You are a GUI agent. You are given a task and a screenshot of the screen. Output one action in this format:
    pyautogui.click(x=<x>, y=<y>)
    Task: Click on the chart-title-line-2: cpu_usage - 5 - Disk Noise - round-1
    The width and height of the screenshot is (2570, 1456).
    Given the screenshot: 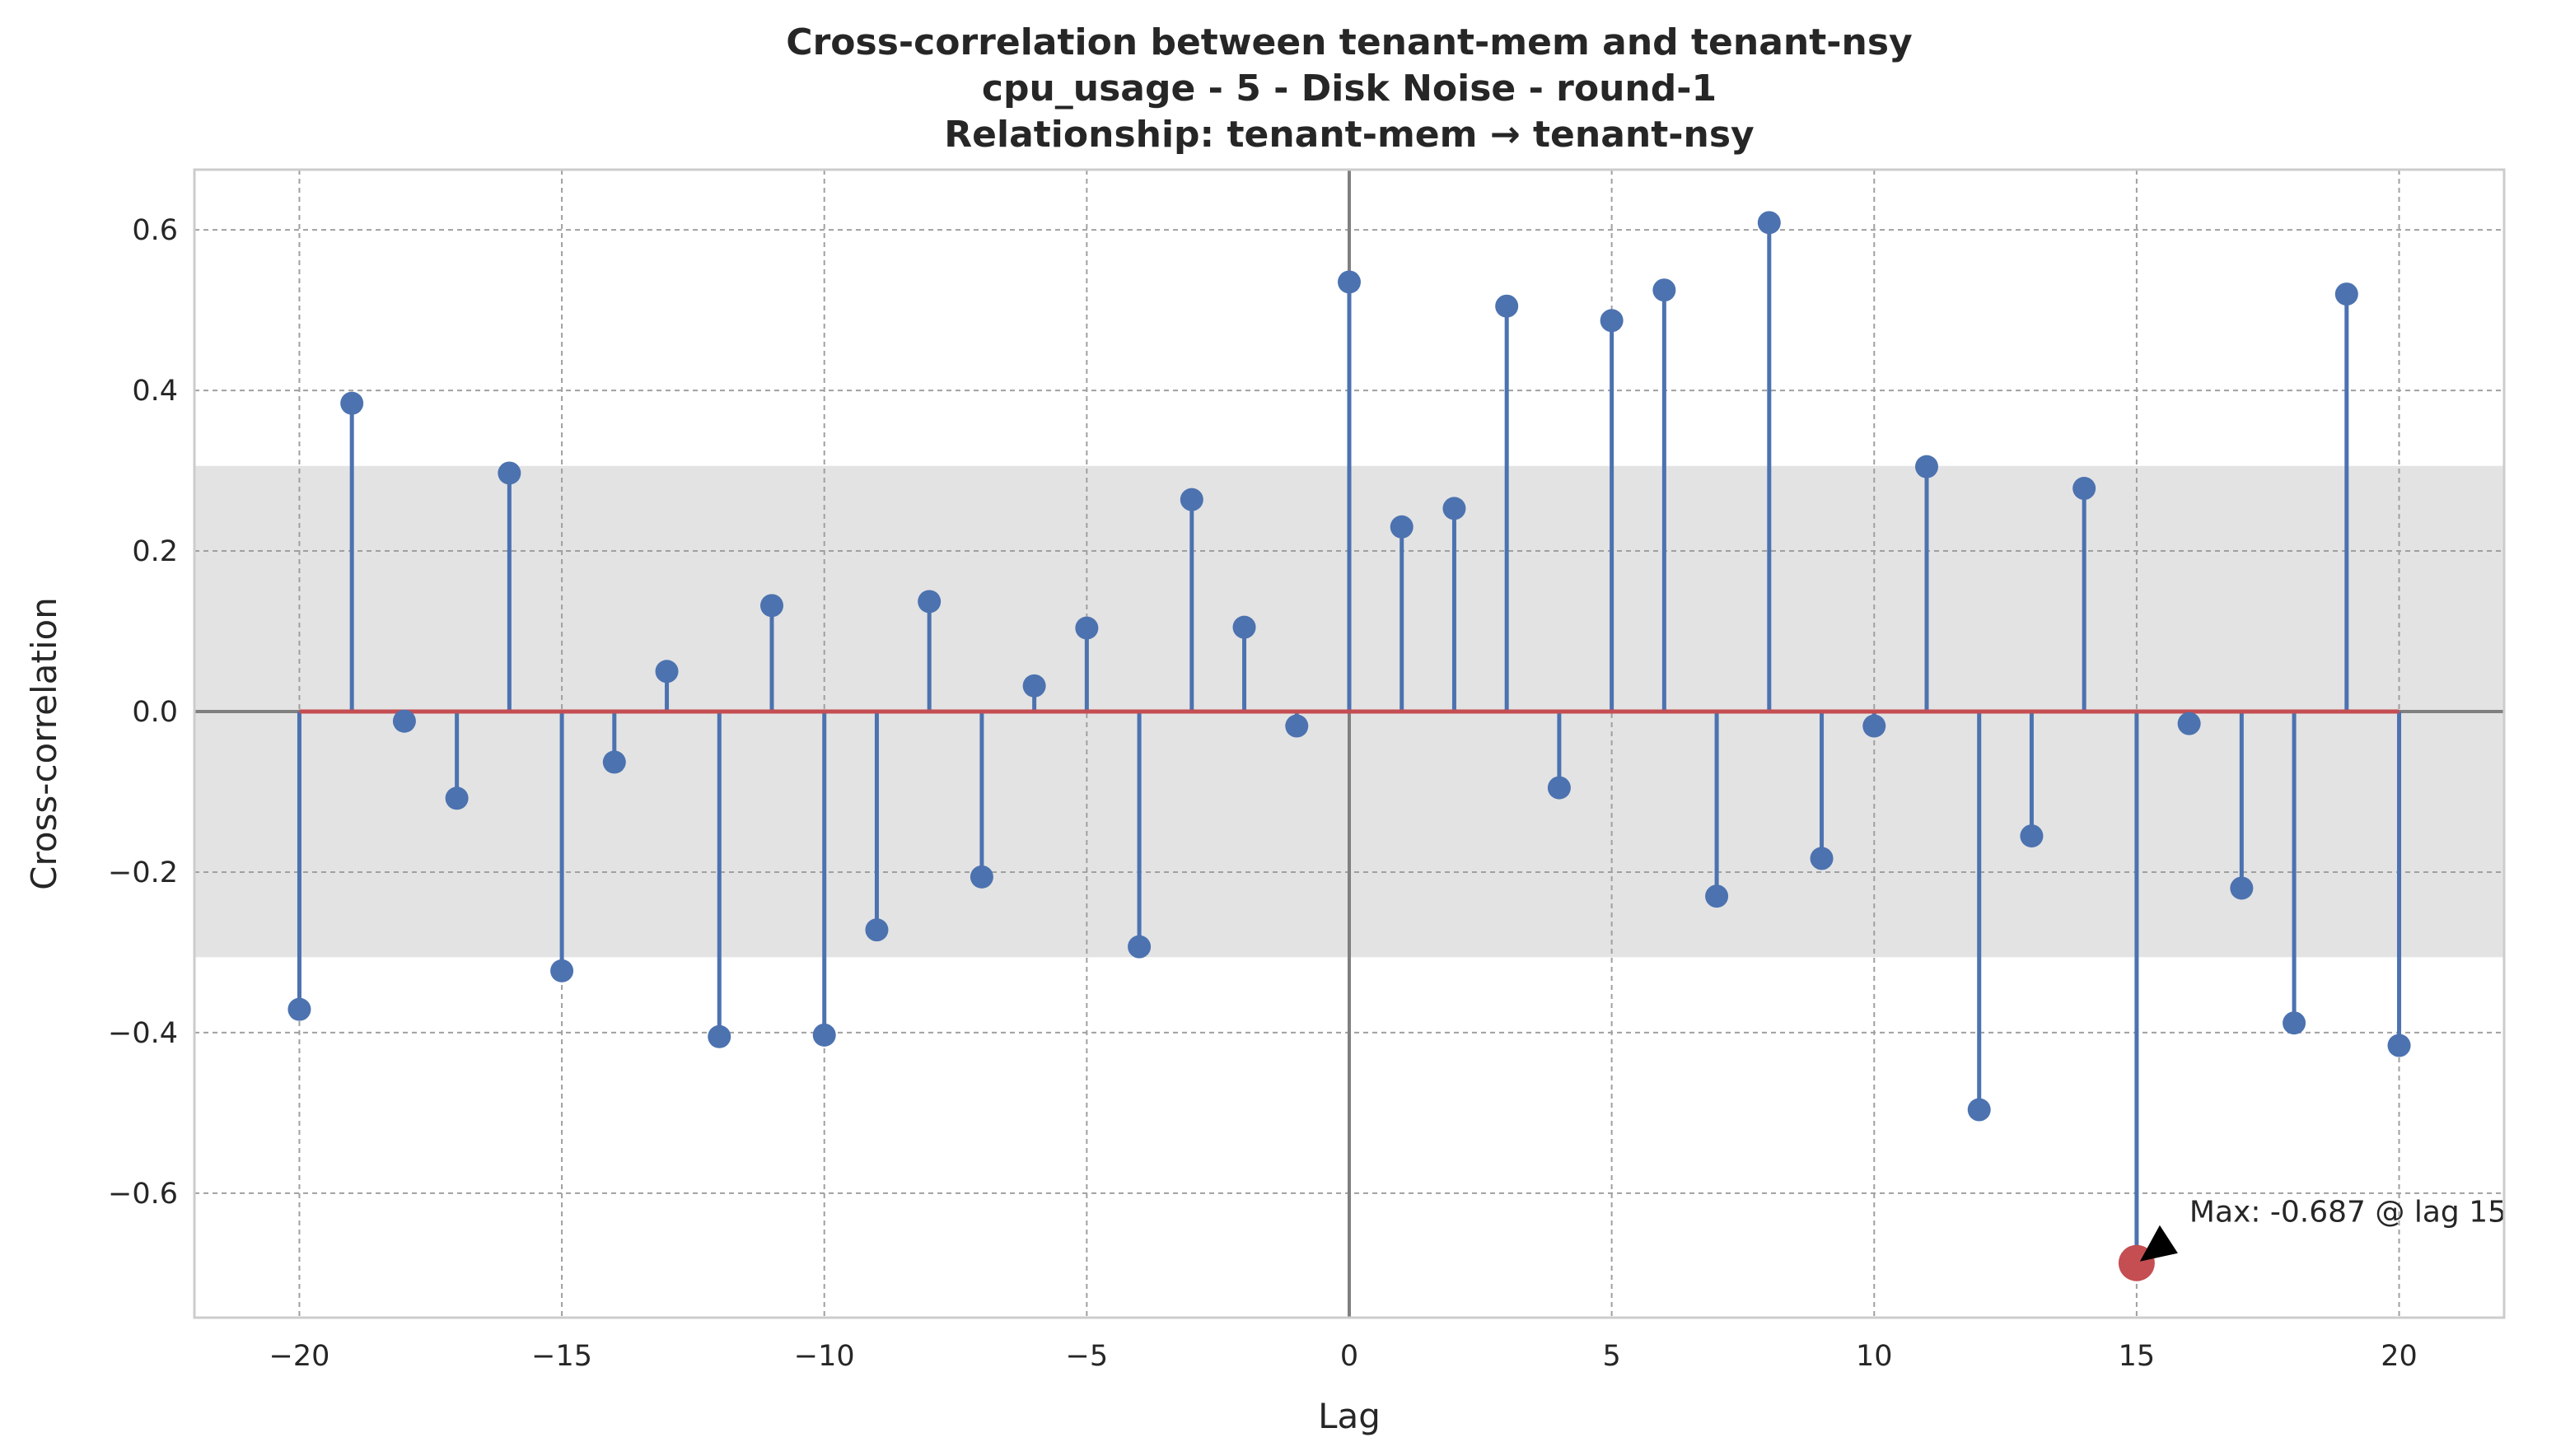 What is the action you would take?
    pyautogui.click(x=1349, y=89)
    